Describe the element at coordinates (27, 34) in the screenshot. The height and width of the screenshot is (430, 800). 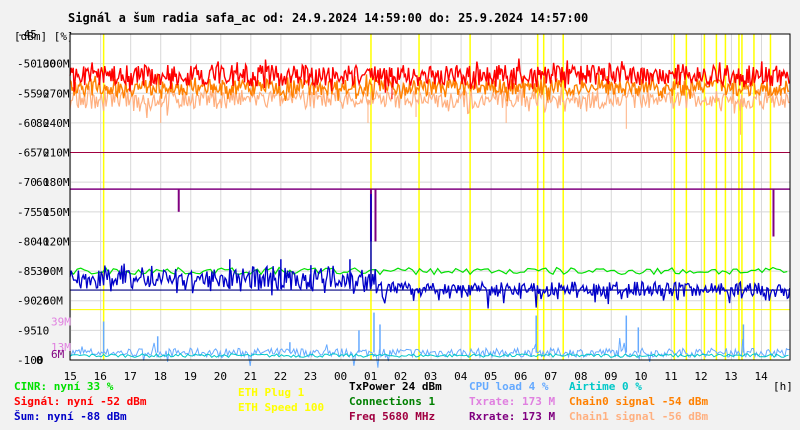
I see `y-tick-dbm: -45` at that location.